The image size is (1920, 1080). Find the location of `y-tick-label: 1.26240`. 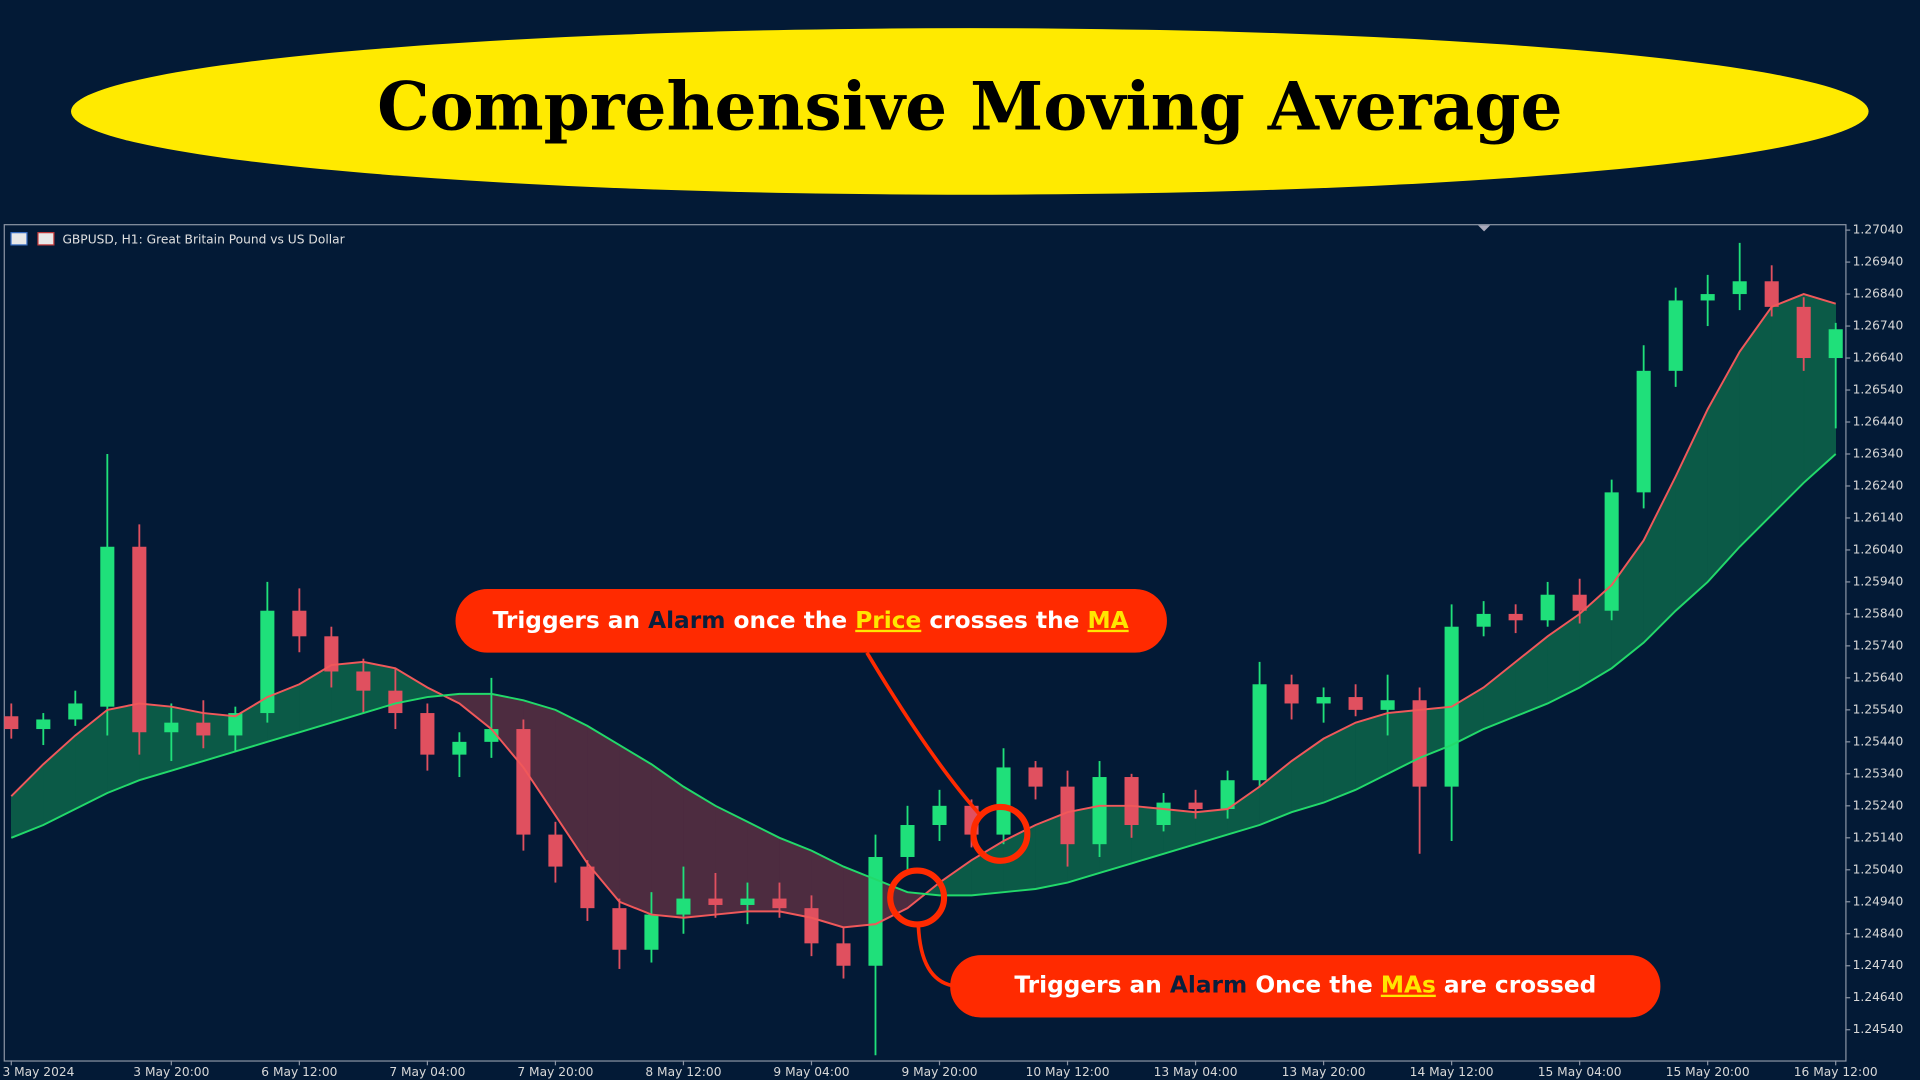

y-tick-label: 1.26240 is located at coordinates (1878, 485).